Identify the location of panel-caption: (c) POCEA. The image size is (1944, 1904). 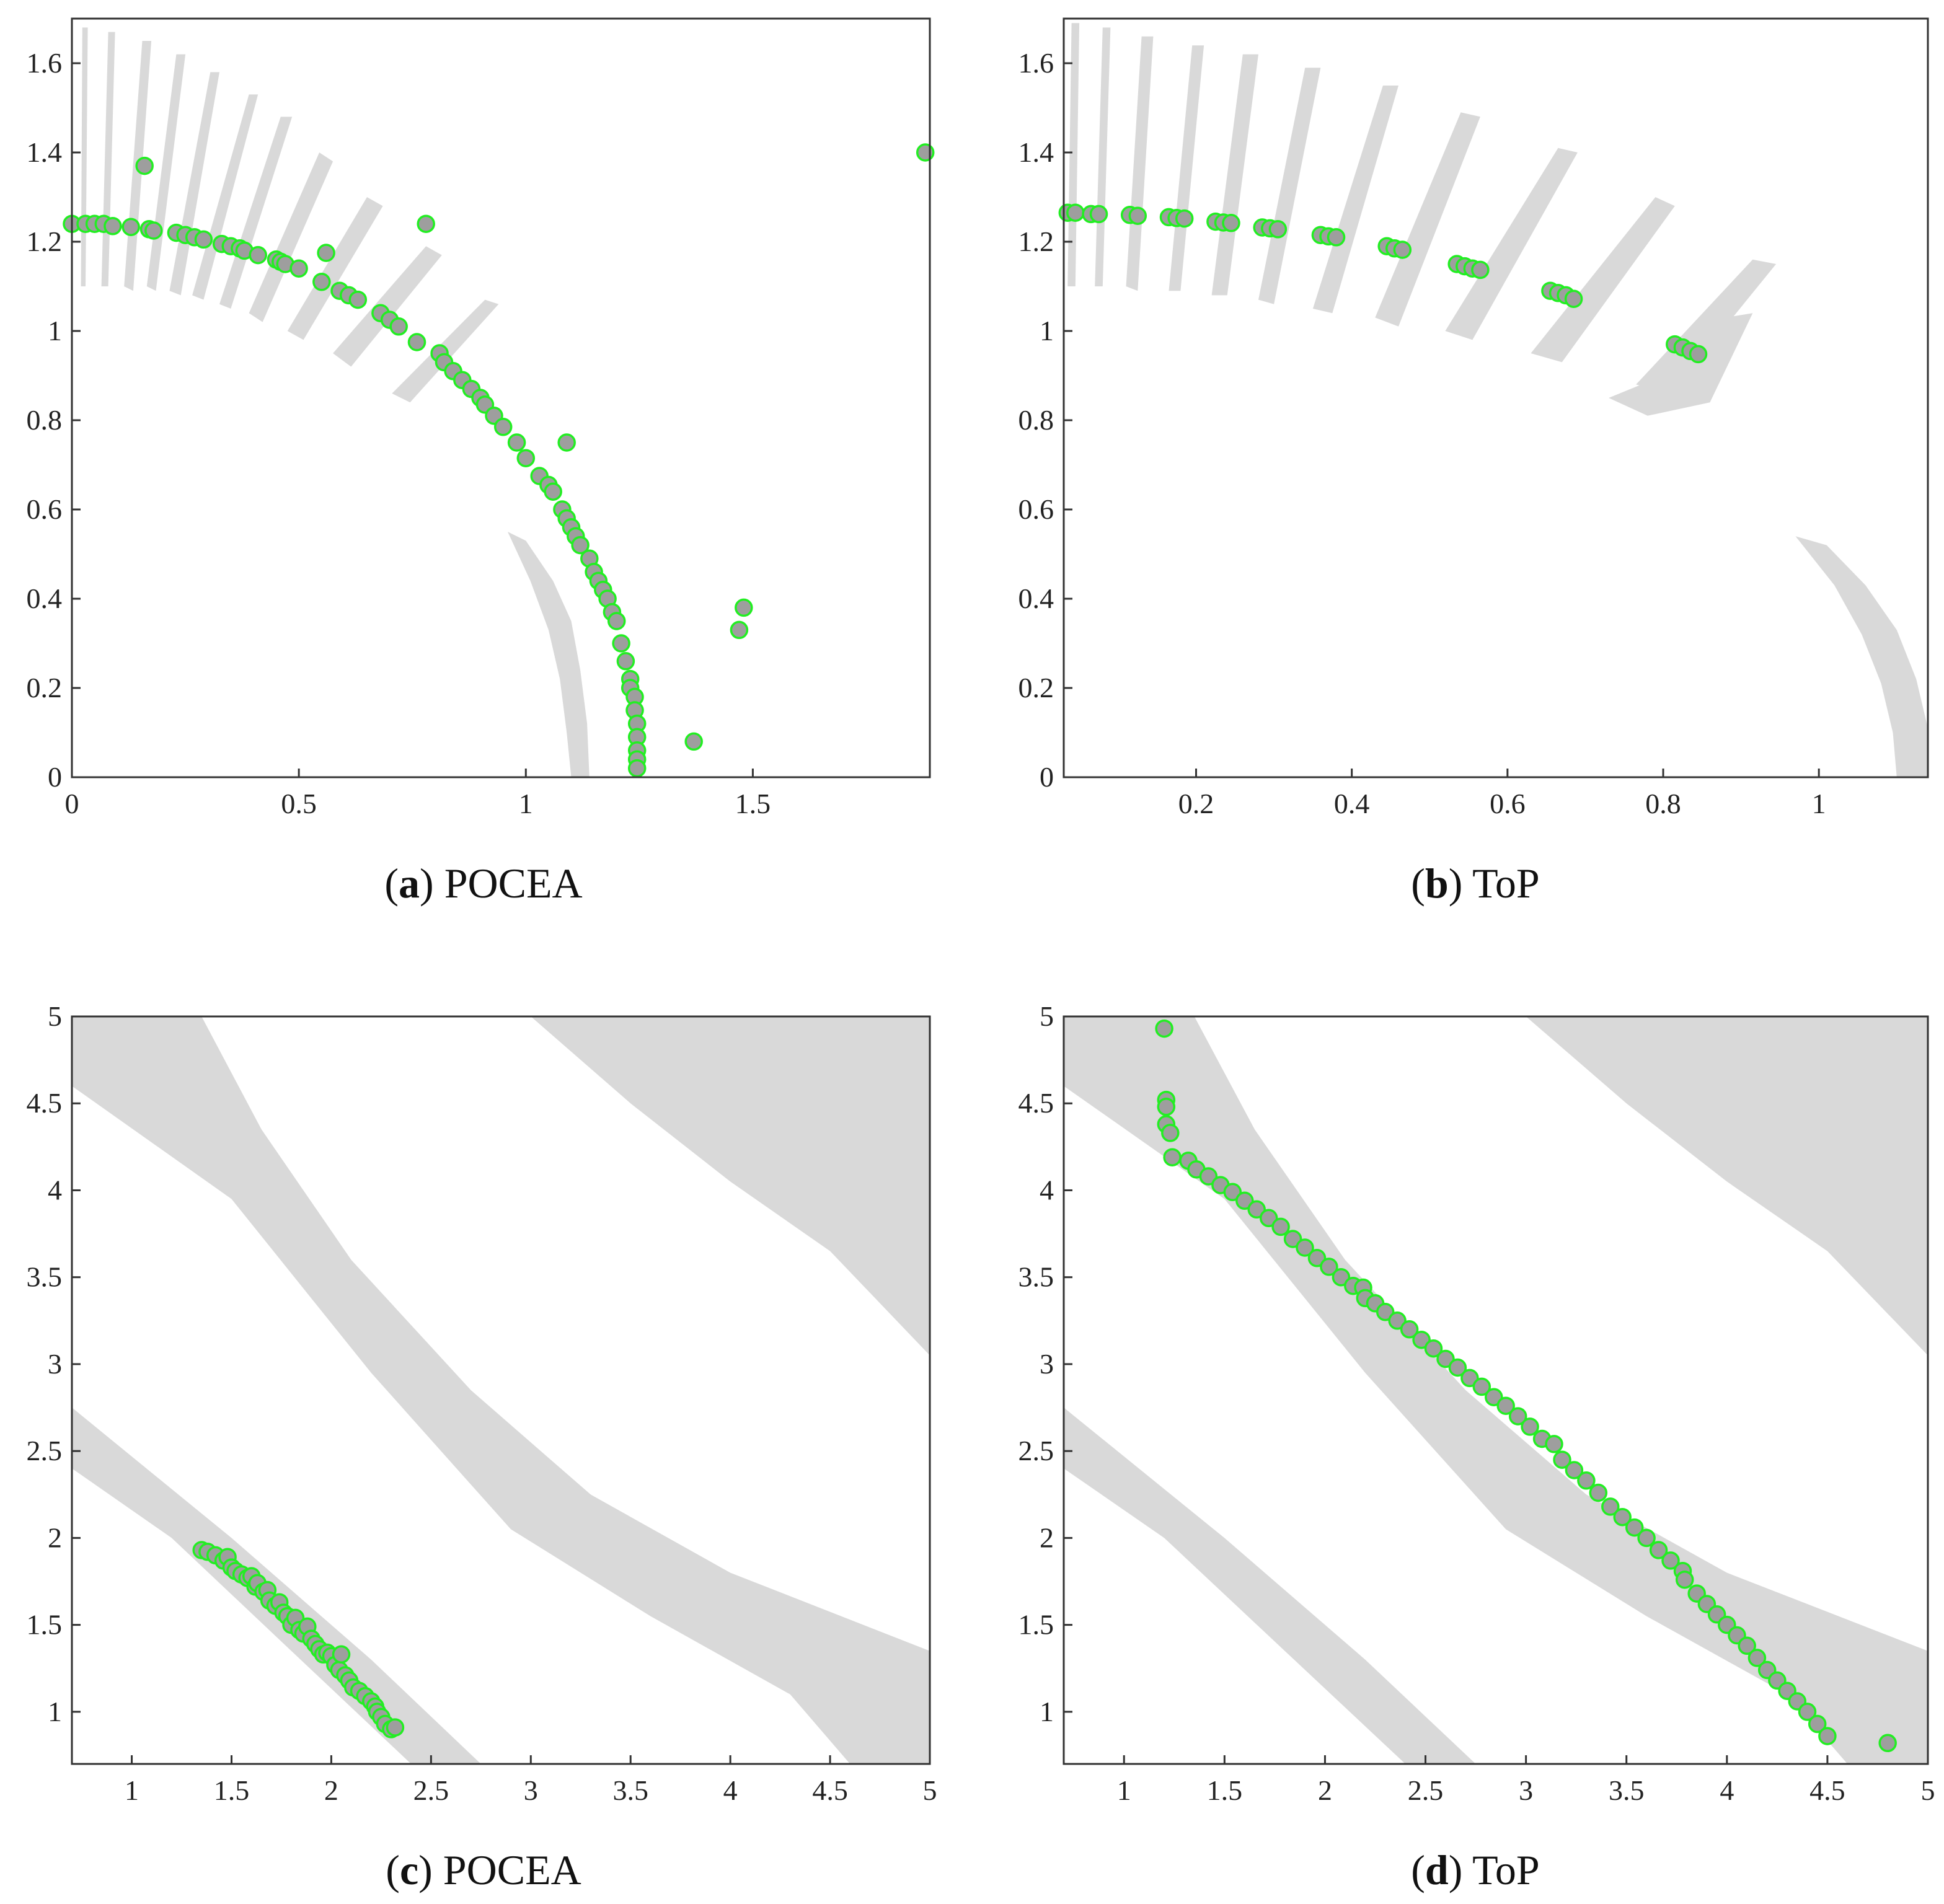
(484, 1869).